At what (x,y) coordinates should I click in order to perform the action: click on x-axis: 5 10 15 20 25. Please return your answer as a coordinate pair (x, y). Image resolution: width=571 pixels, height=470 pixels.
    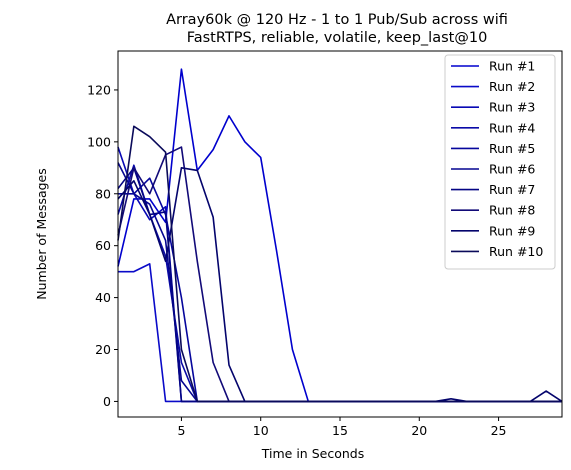
    Looking at the image, I should click on (342, 427).